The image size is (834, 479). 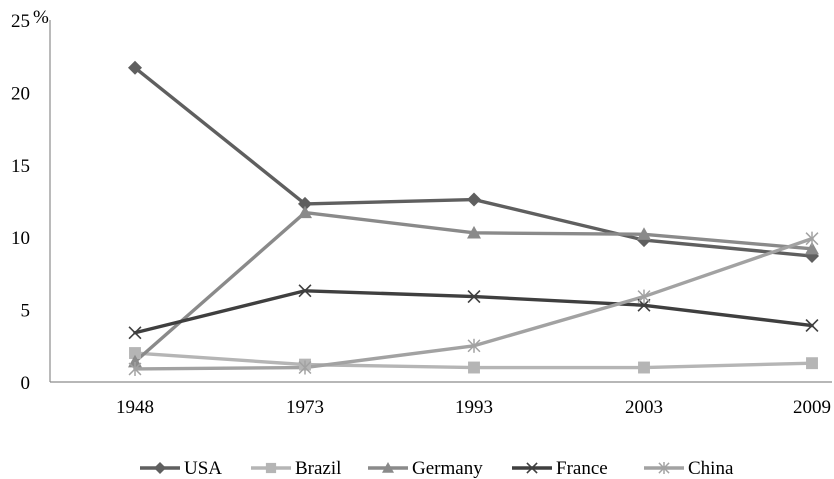 I want to click on x-tick-labels: 1948 1973 1993 2003 2009, so click(x=473, y=407).